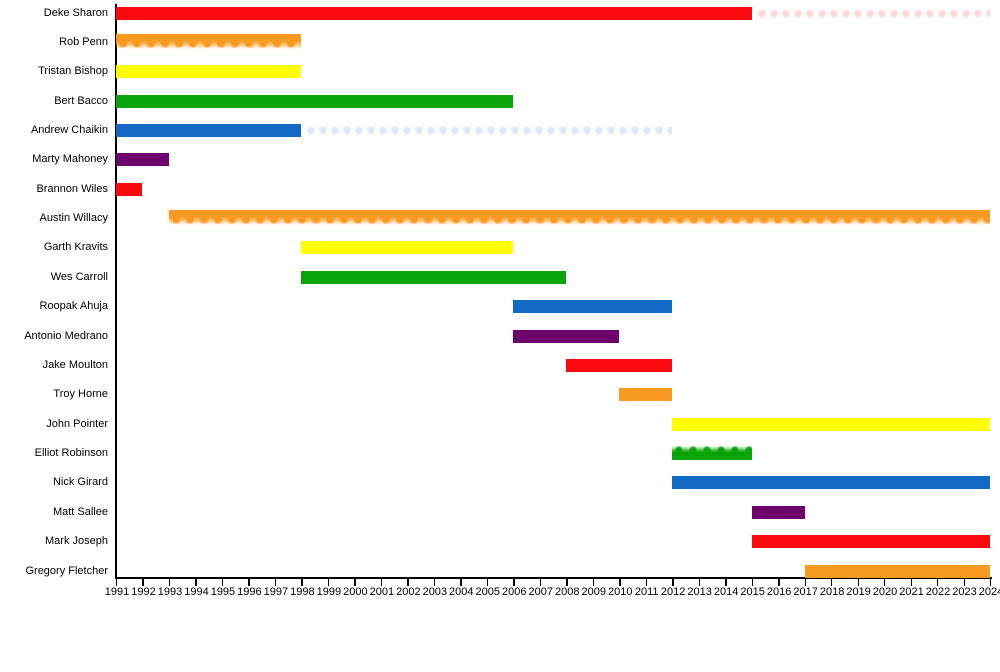  What do you see at coordinates (117, 592) in the screenshot?
I see `axis-tick-label: 1991` at bounding box center [117, 592].